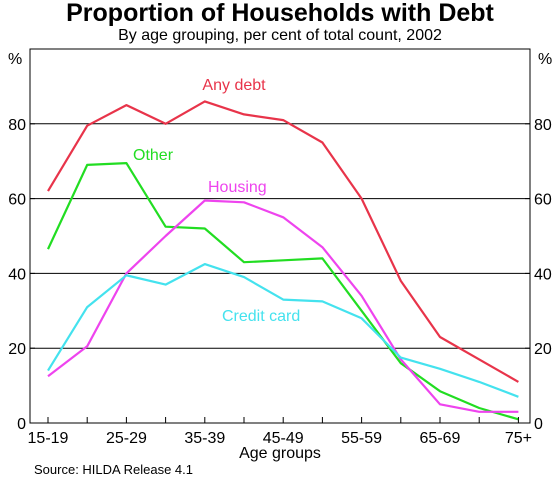  I want to click on y-axis-label-left: %, so click(15, 59).